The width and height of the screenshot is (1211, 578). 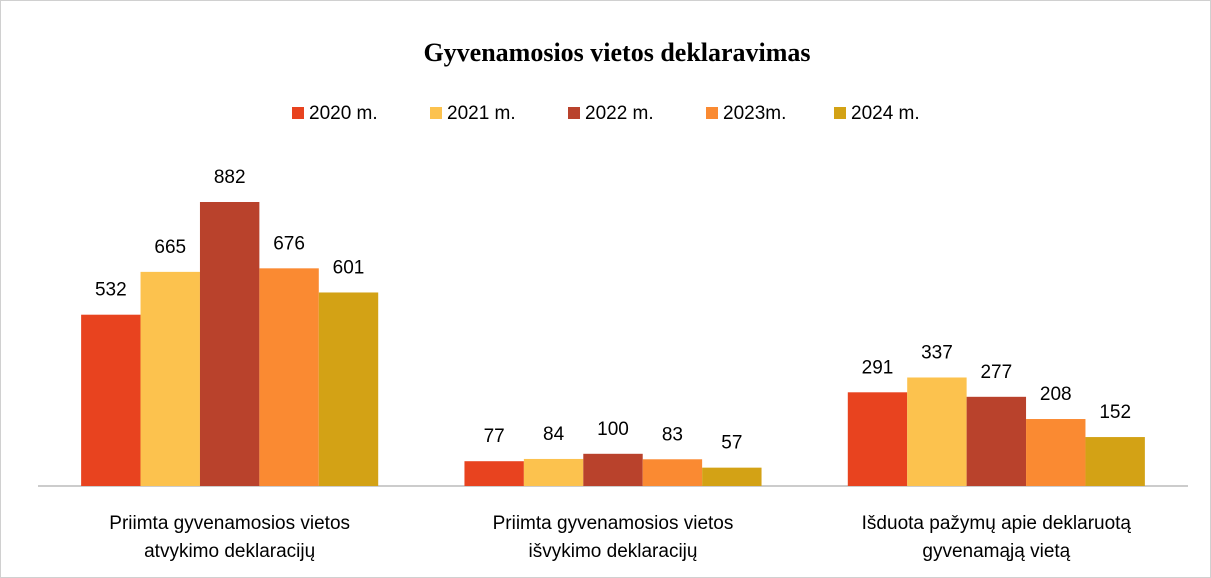 I want to click on data-label: 676, so click(x=289, y=243).